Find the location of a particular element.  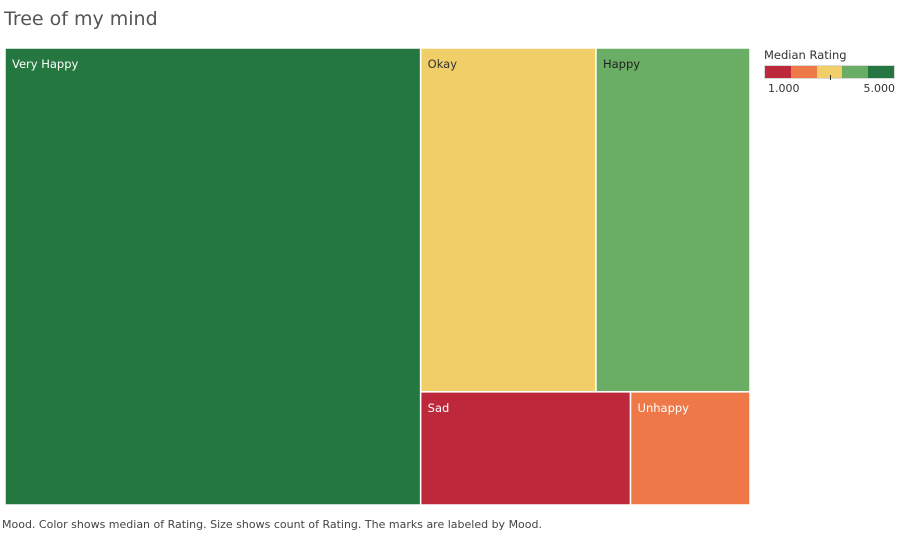

treemap-rect-unhappy is located at coordinates (690, 448).